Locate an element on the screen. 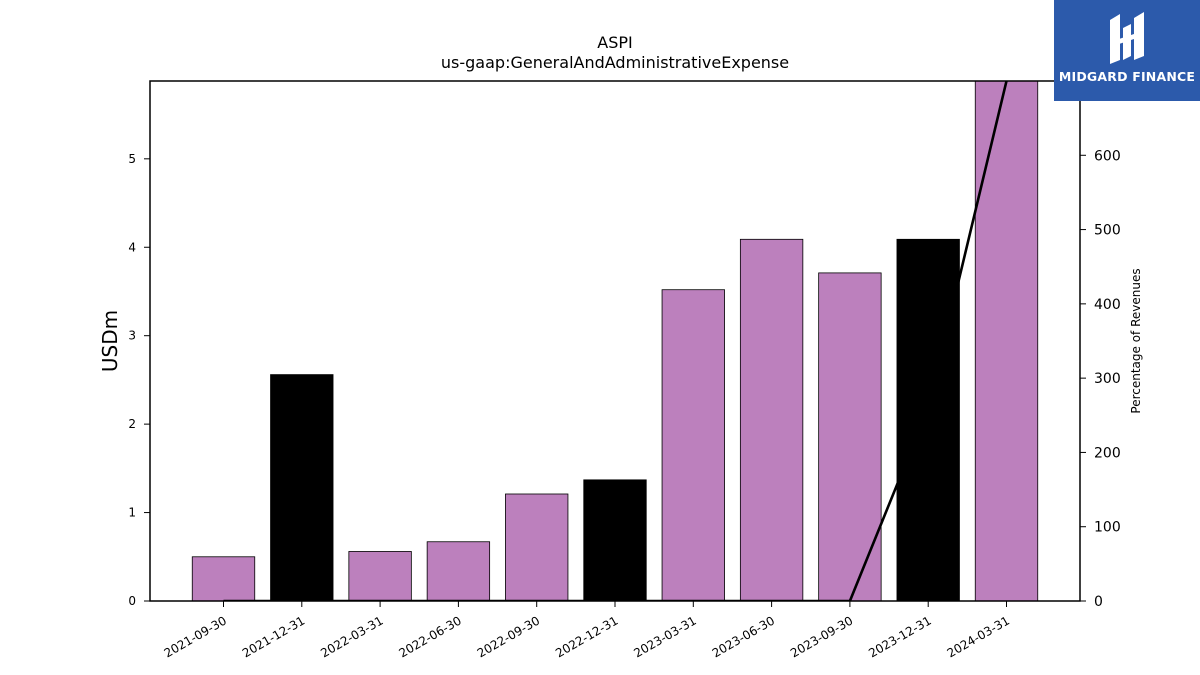 The width and height of the screenshot is (1200, 675). midgard-finance-logo: MIDGARD FINANCE is located at coordinates (1127, 50).